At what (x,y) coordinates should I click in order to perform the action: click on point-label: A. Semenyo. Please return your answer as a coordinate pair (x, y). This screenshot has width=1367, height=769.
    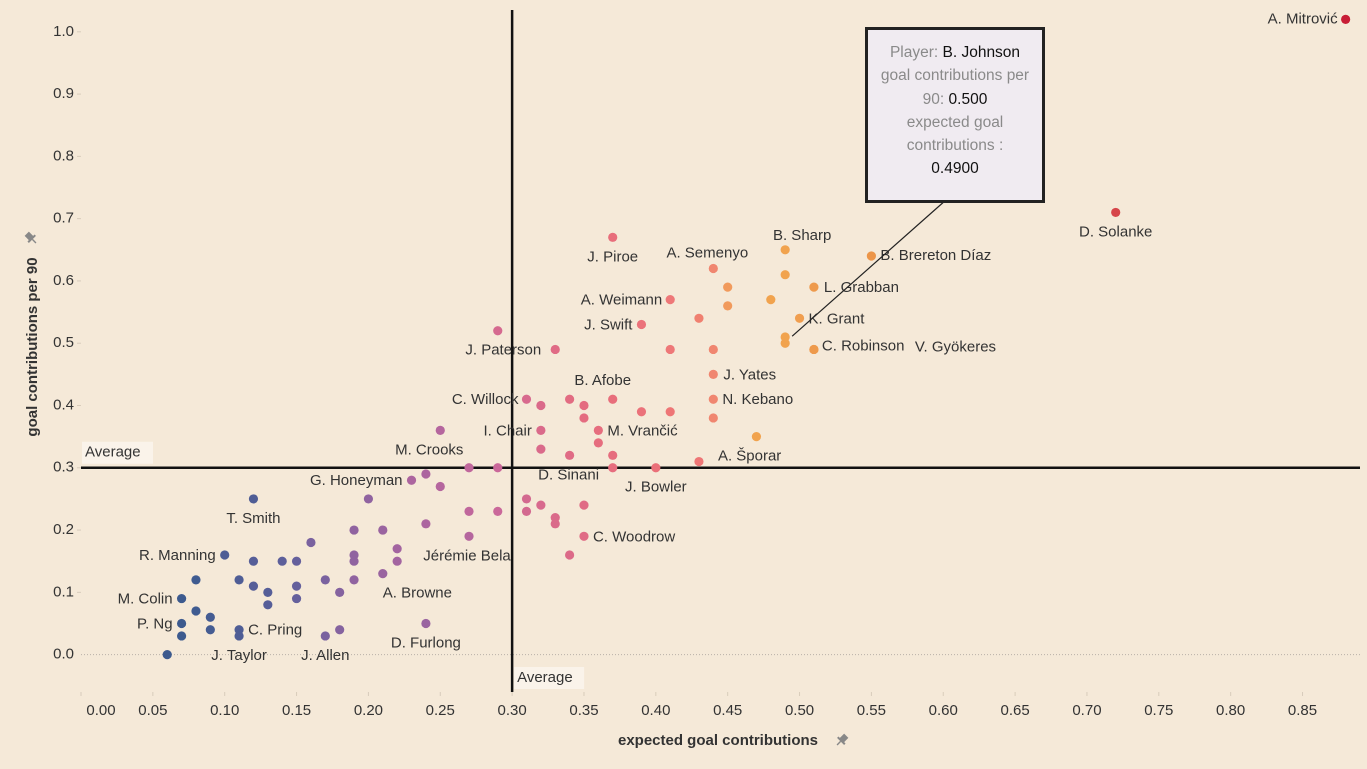
    Looking at the image, I should click on (707, 252).